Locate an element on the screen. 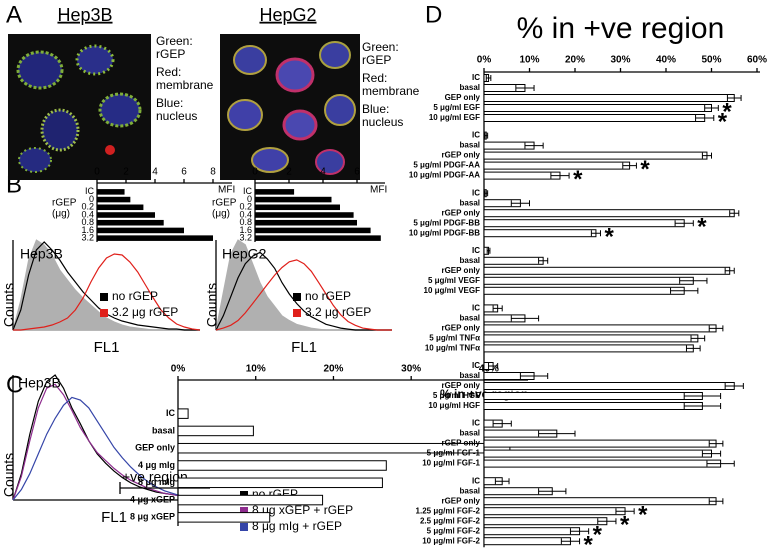 This screenshot has height=555, width=777. y-tick-label: GEP only is located at coordinates (463, 97).